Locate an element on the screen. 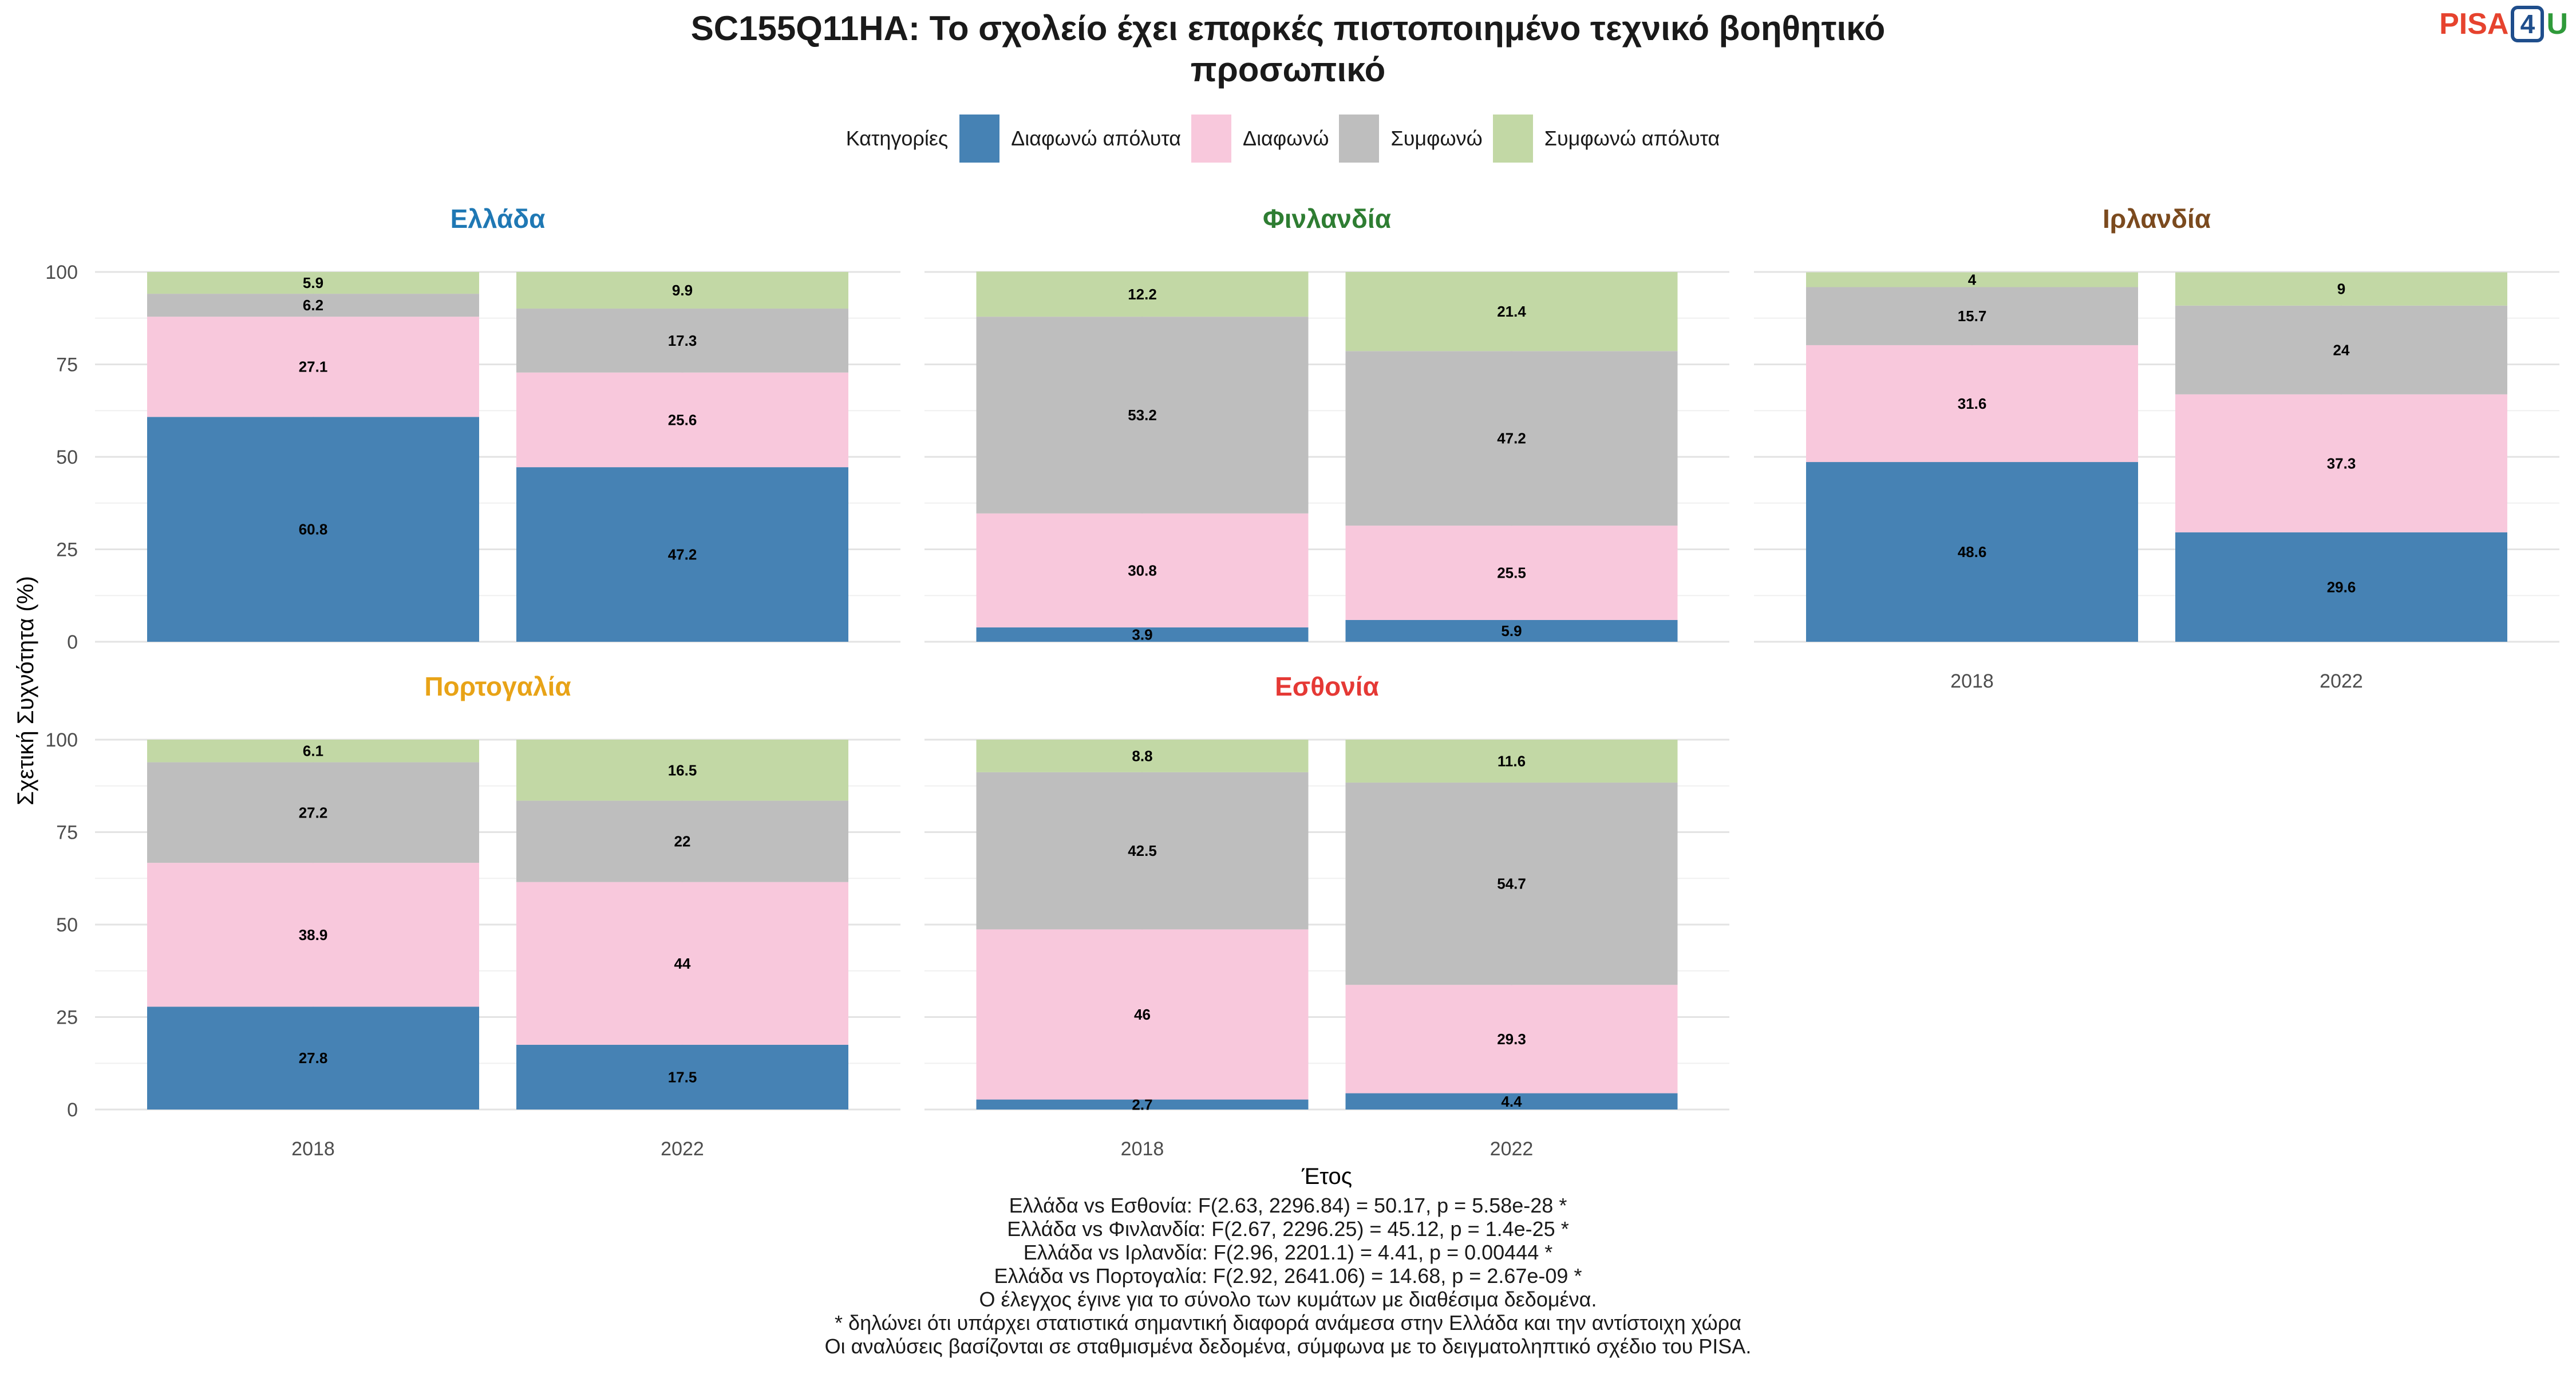  legend-label-agree: Συμφωνώ is located at coordinates (1436, 138).